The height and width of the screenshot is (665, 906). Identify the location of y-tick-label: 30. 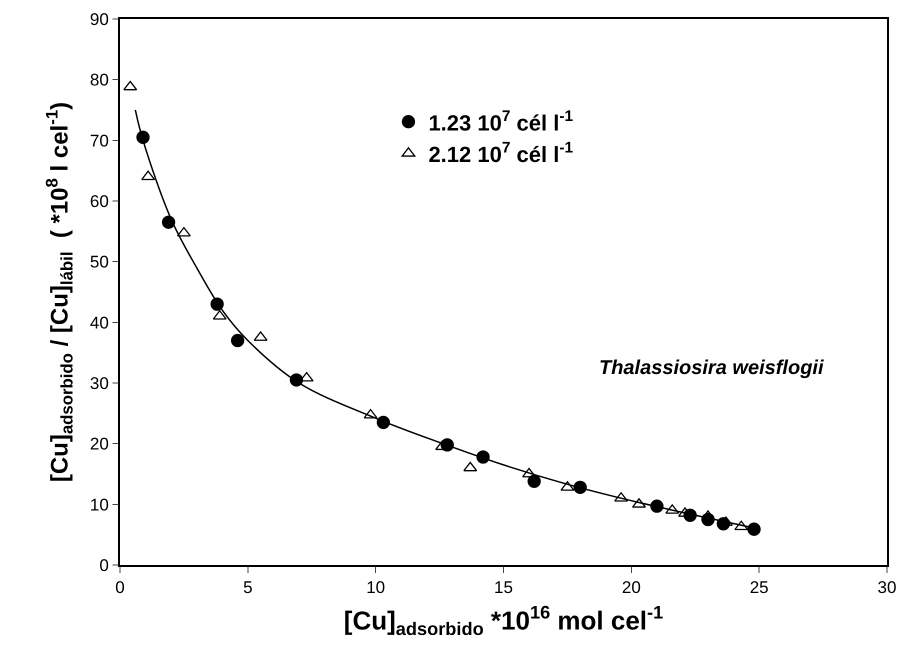
(99, 383).